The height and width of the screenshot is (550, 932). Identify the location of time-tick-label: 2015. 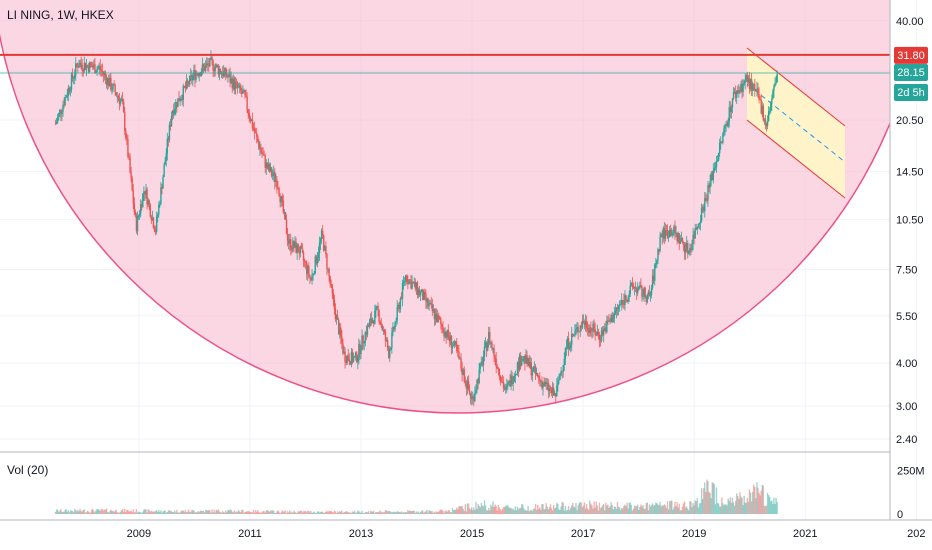
(472, 534).